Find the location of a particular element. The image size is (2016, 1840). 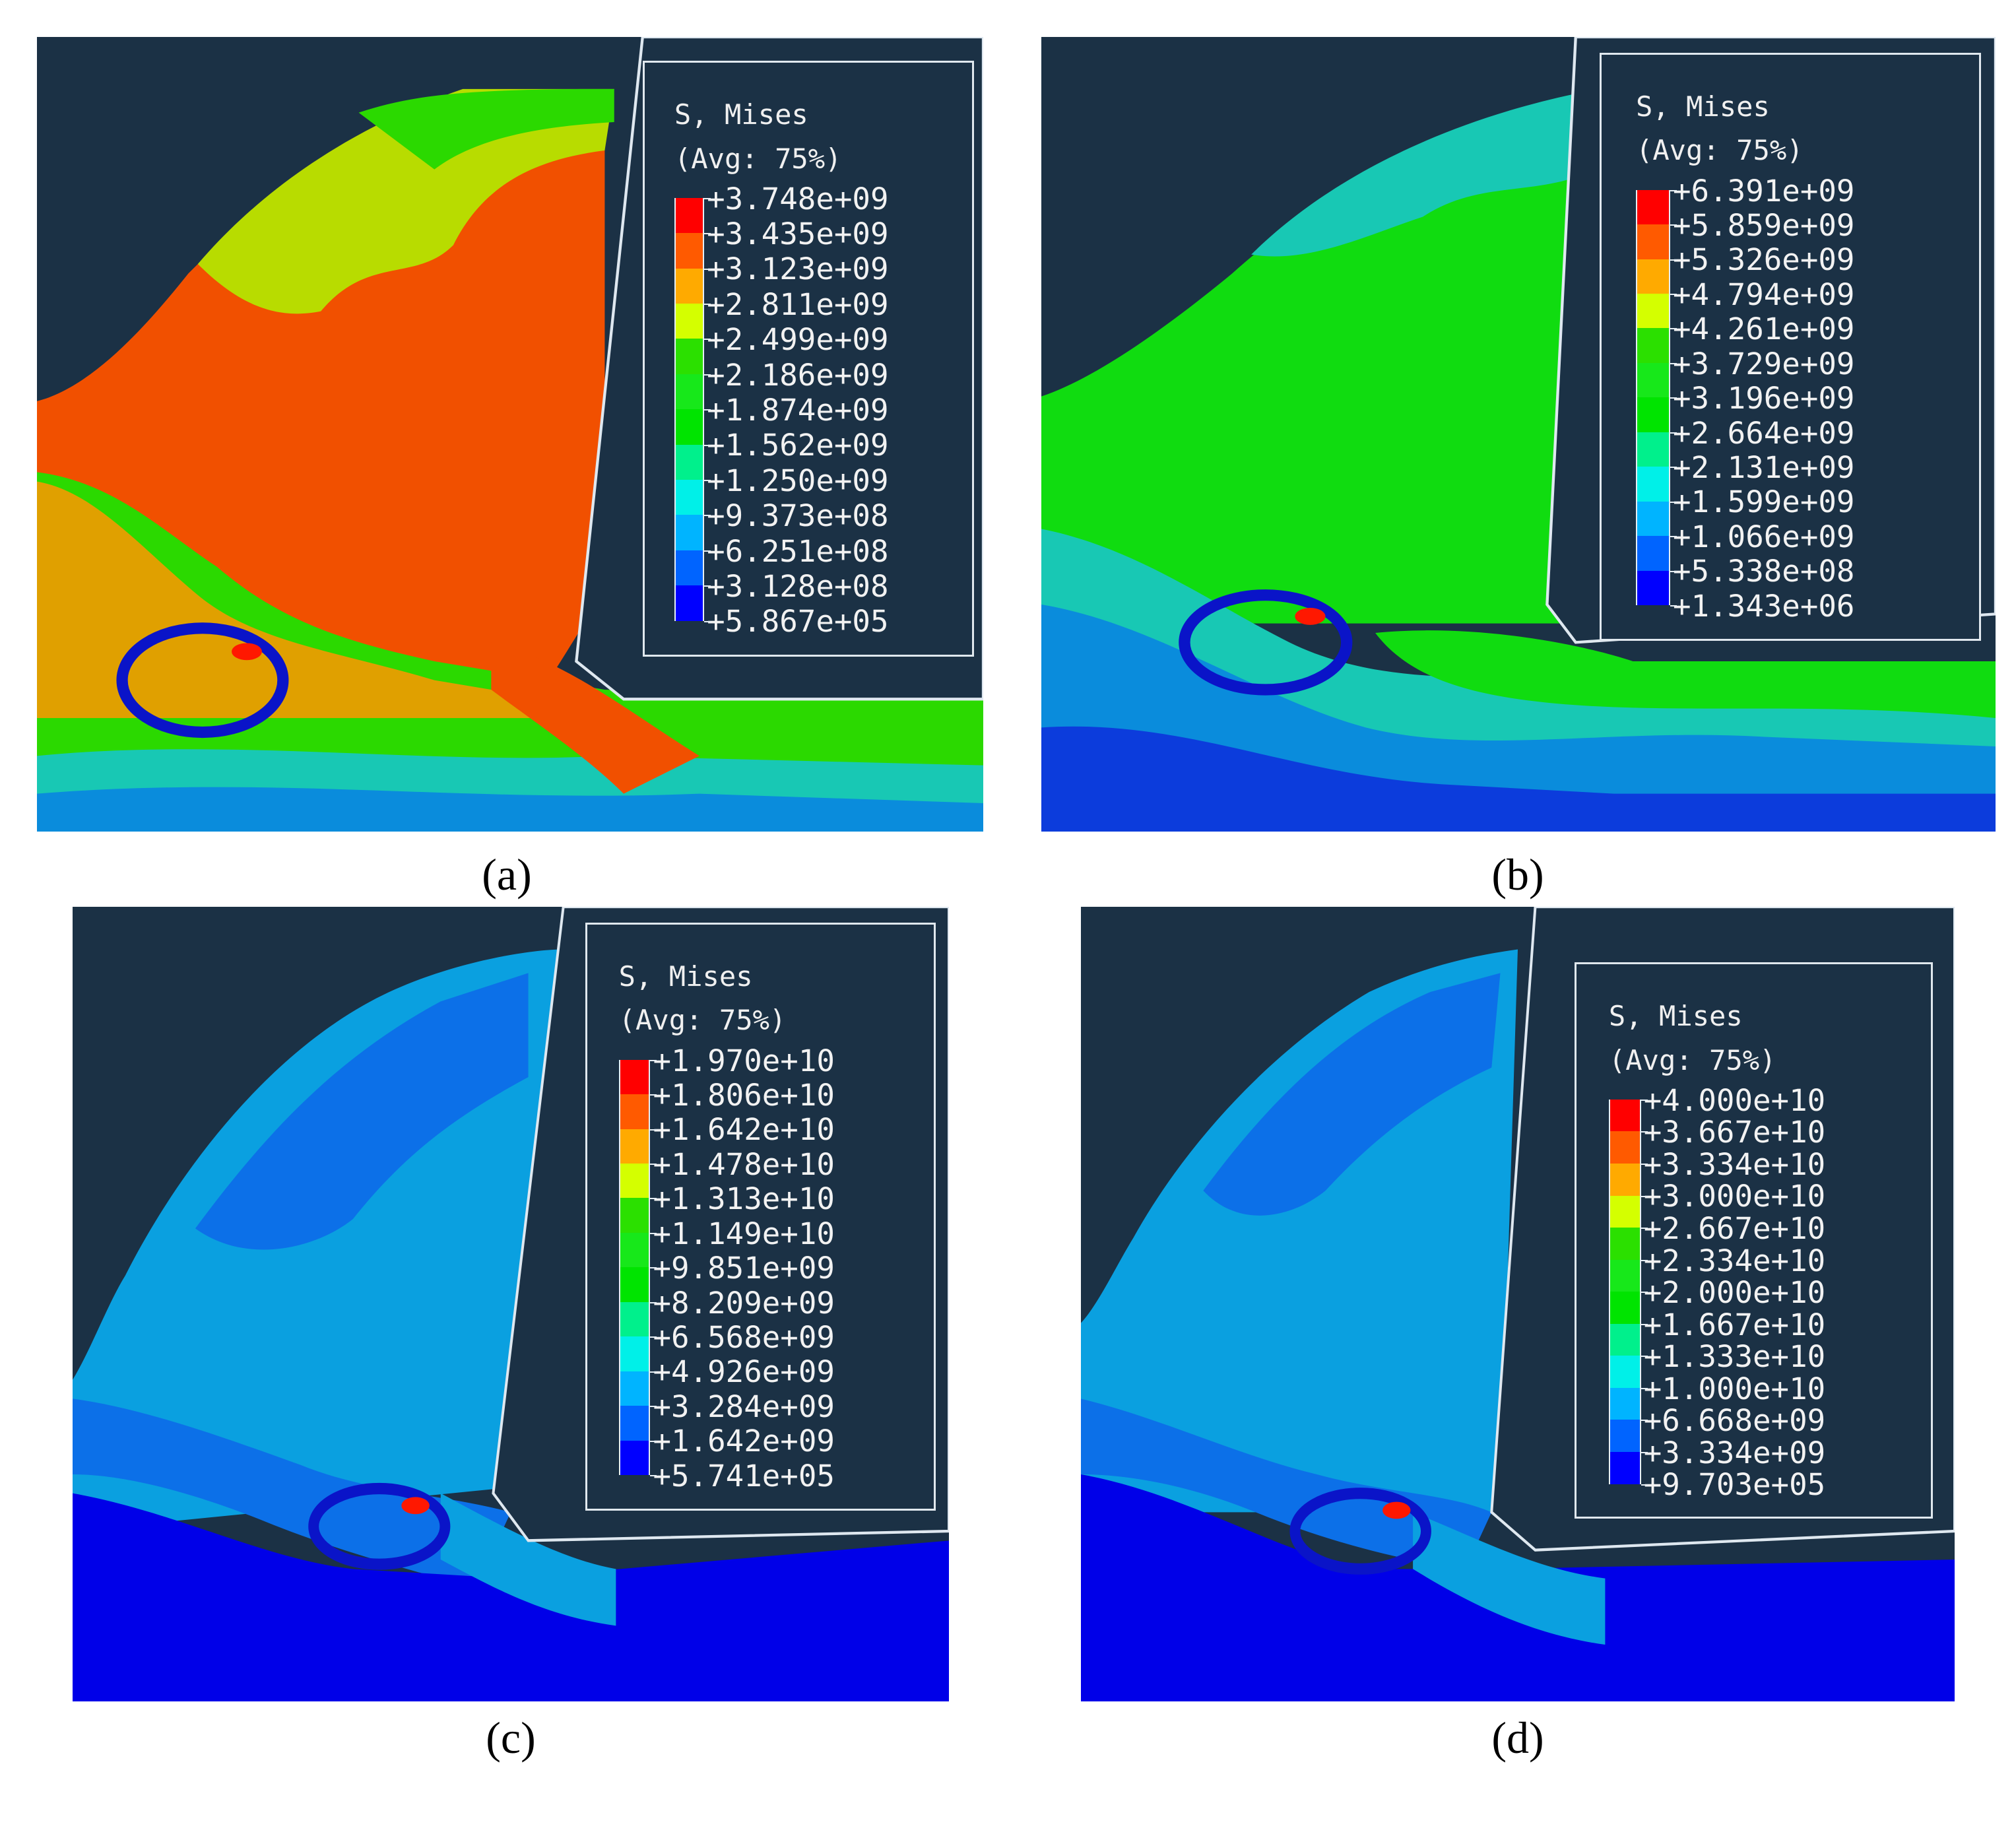

legend-value: +5.867e+05 is located at coordinates (798, 622).